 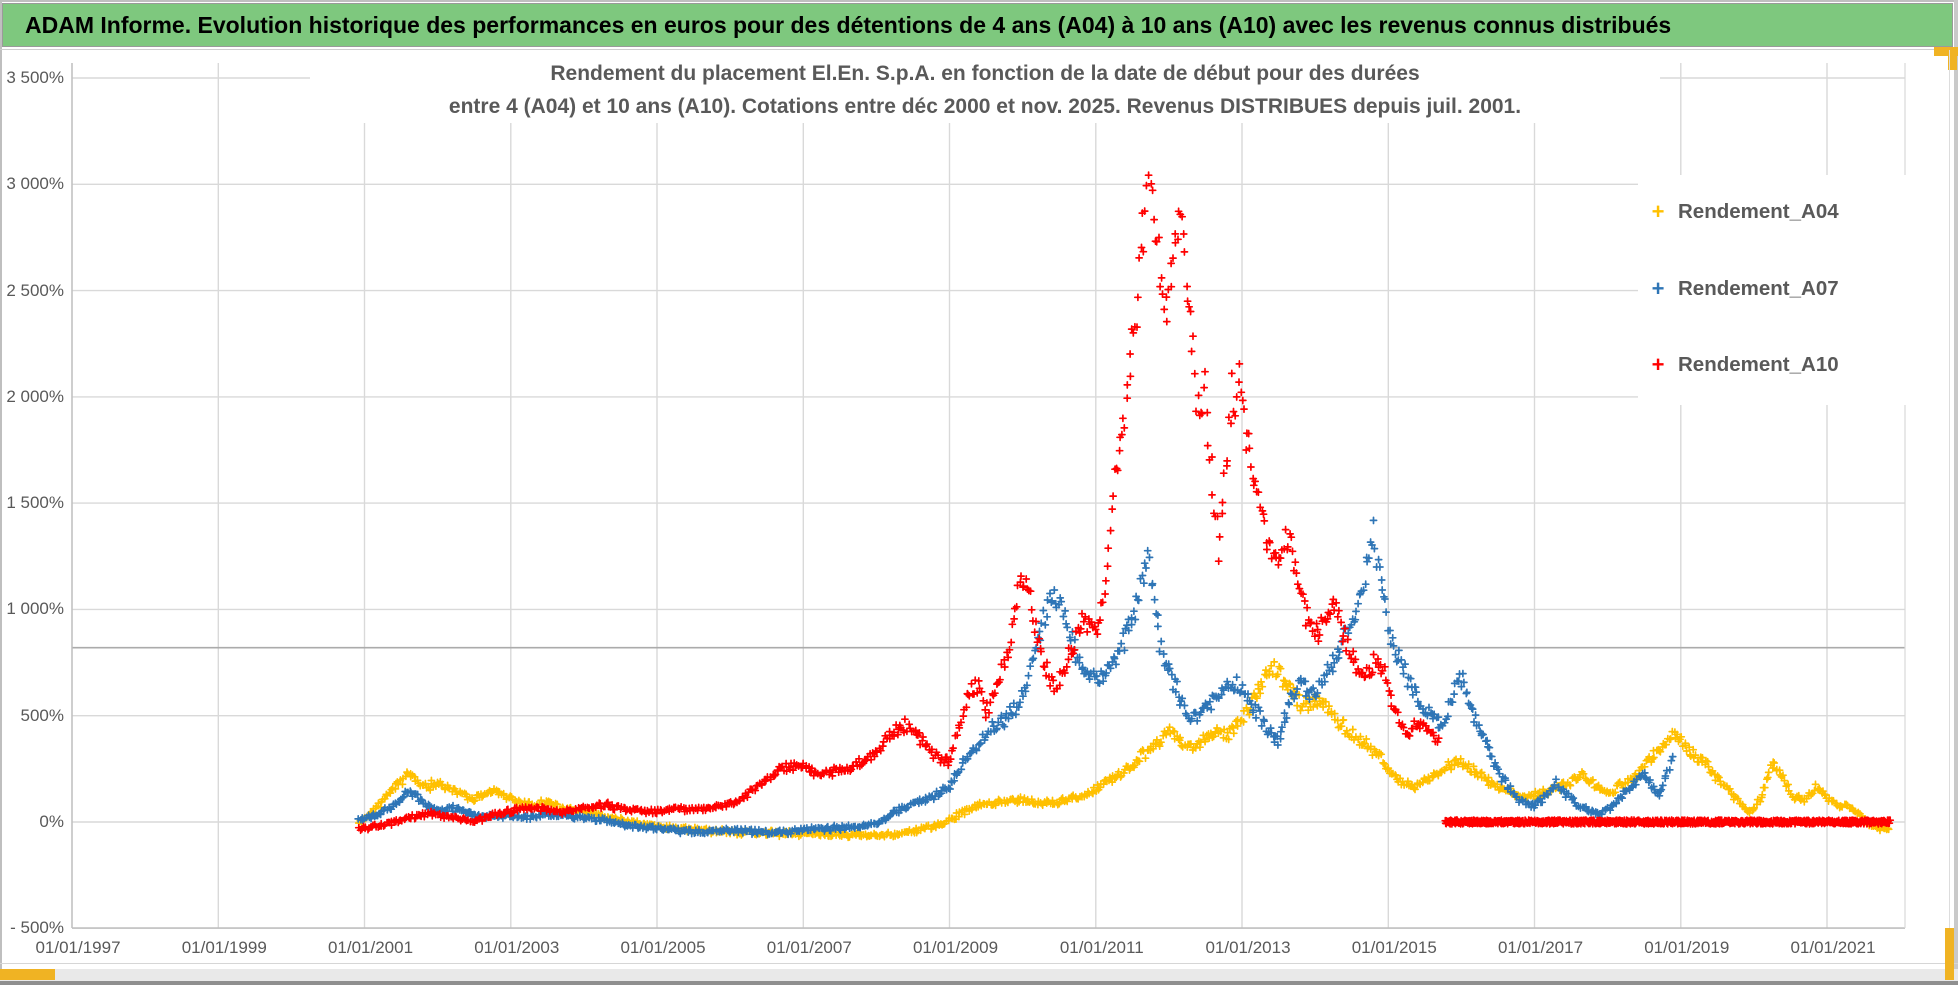 What do you see at coordinates (35, 609) in the screenshot?
I see `y-tick-label: 1 000%` at bounding box center [35, 609].